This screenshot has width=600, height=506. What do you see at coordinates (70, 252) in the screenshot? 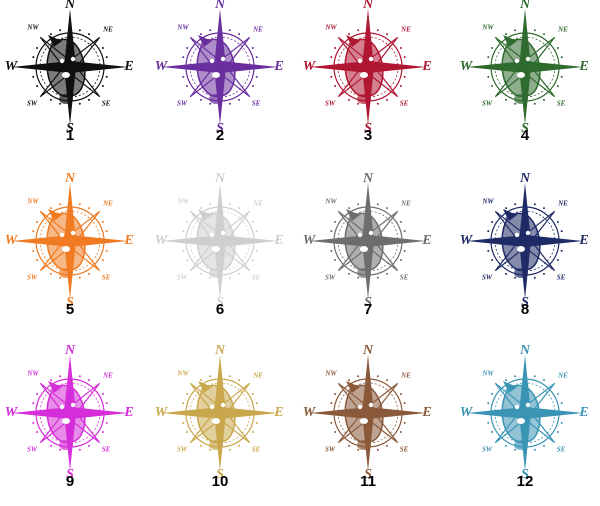
I see `compass-tile: N S E W NW NE SW SE 5` at bounding box center [70, 252].